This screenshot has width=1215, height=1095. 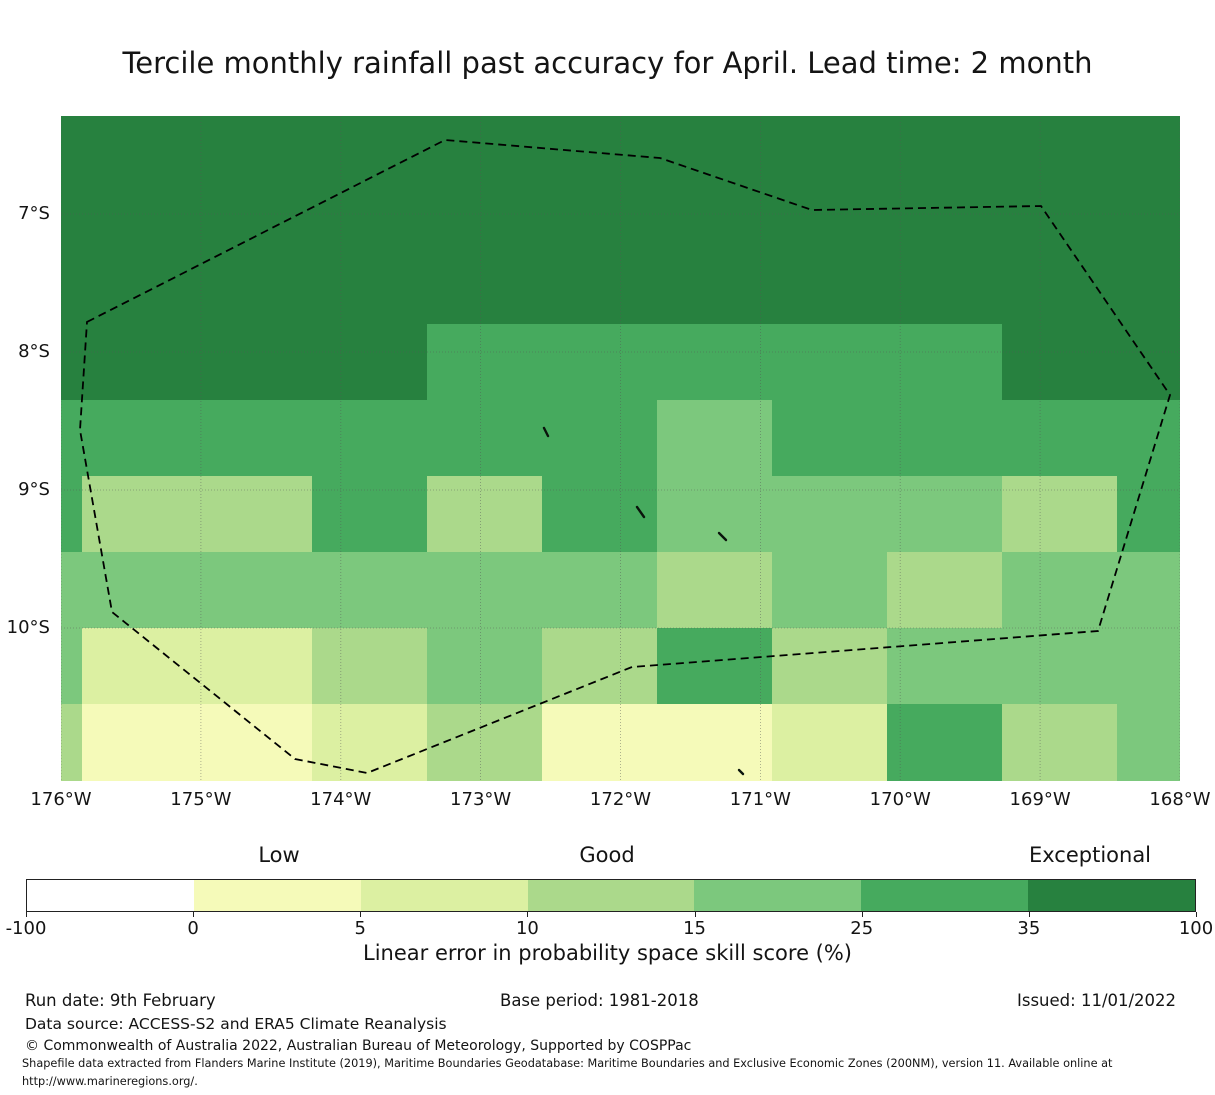 I want to click on colorbar-tick-label: 35, so click(x=1029, y=928).